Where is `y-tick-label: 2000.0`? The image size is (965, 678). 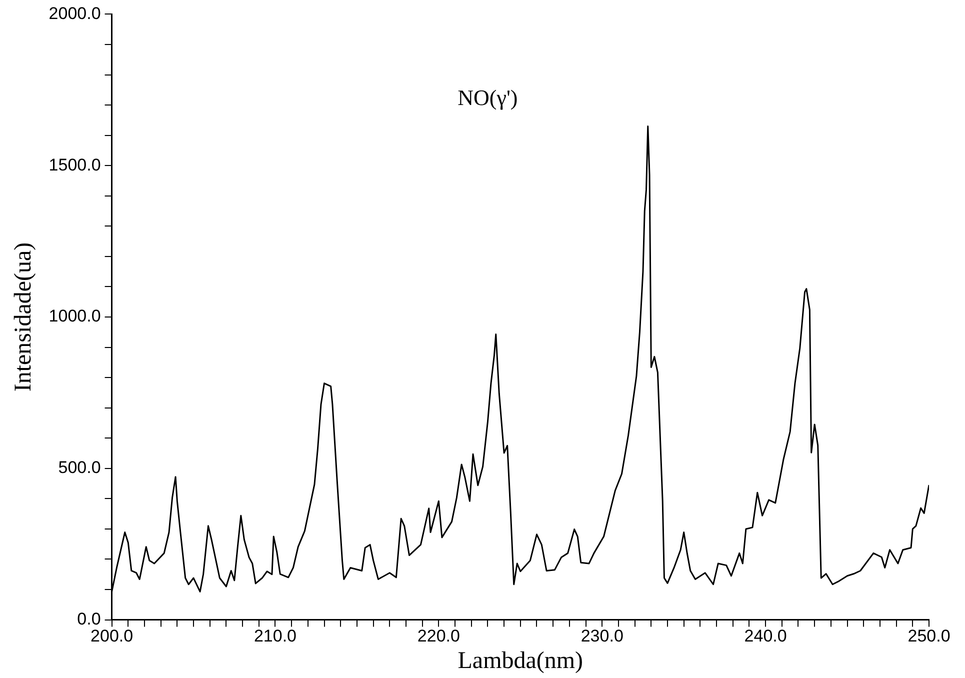
y-tick-label: 2000.0 is located at coordinates (74, 13).